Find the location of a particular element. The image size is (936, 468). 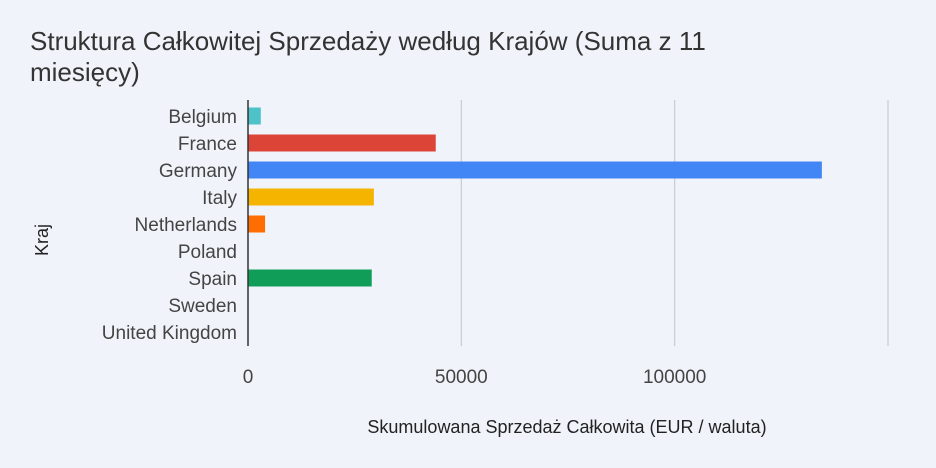

bar-france is located at coordinates (342, 143).